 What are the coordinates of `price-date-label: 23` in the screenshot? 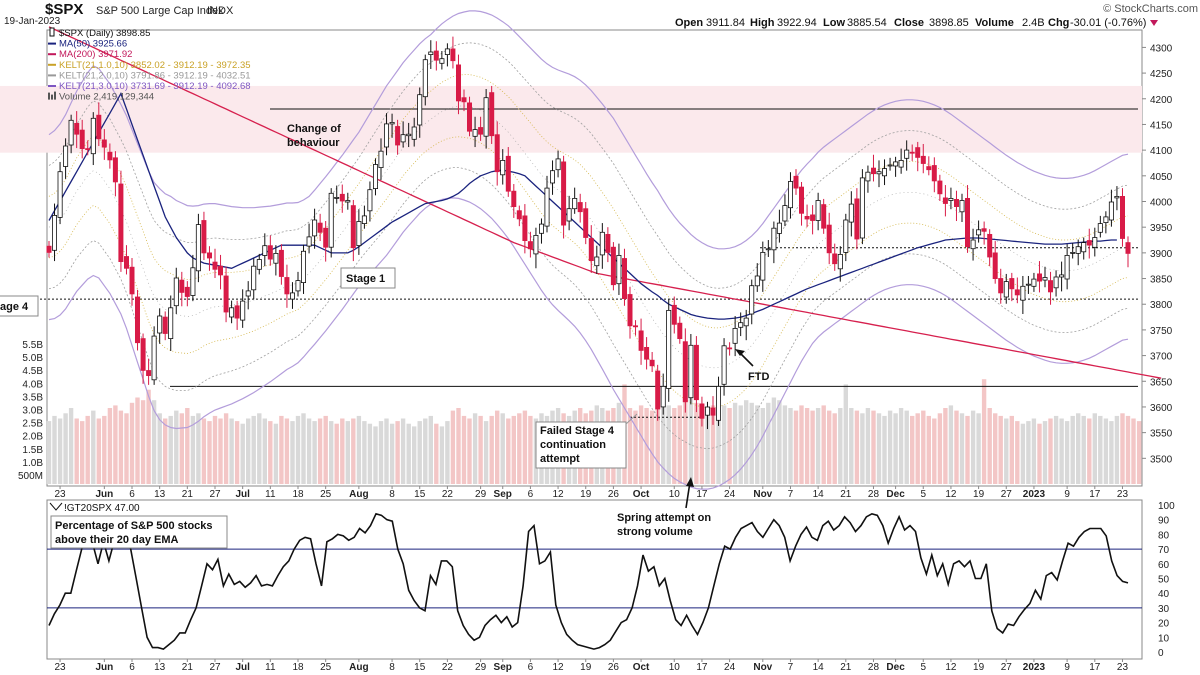 It's located at (61, 494).